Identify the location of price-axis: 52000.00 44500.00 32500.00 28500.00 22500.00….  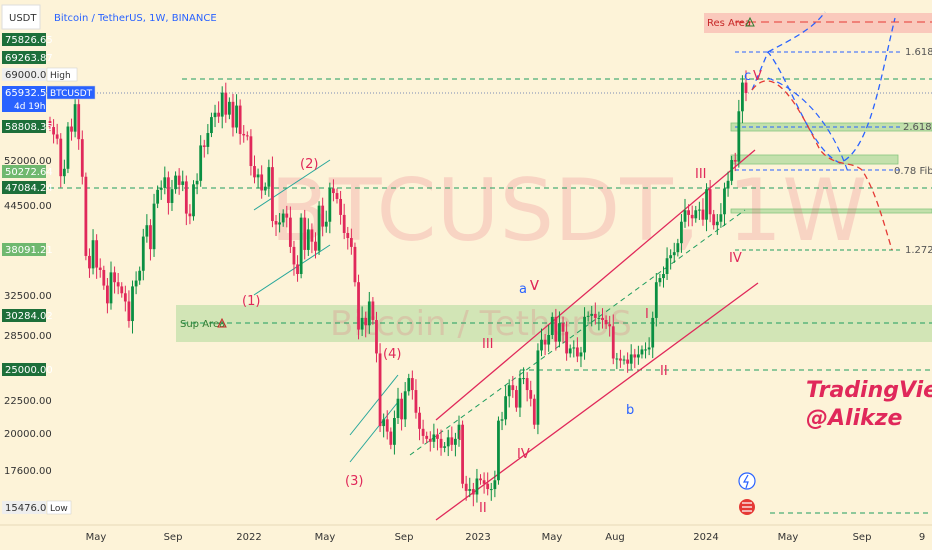
(49, 274).